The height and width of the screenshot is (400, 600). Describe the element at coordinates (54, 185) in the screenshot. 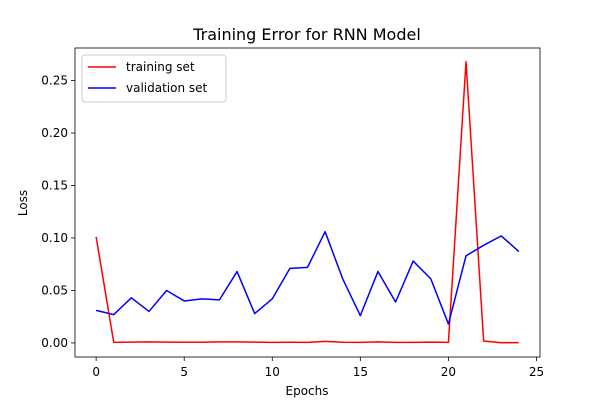

I see `y-tick-label: 0.15` at that location.